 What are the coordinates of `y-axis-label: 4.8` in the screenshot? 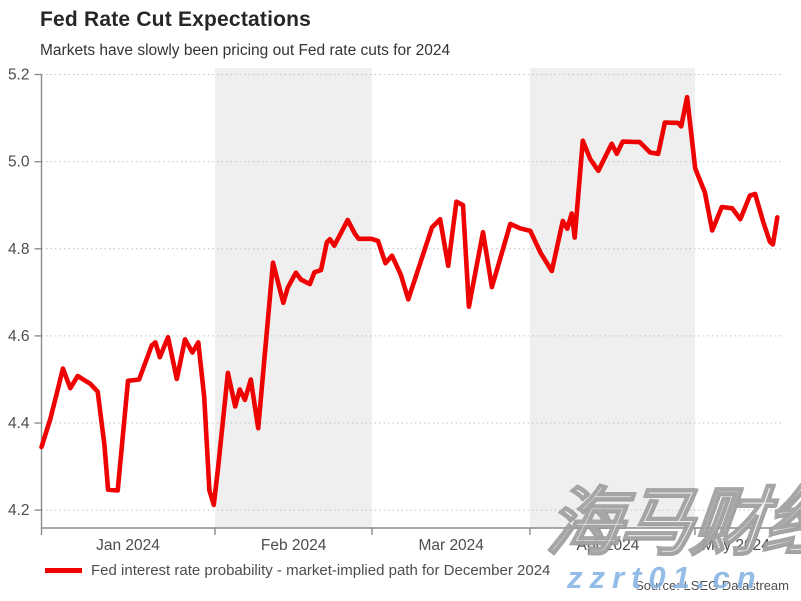 It's located at (19, 249).